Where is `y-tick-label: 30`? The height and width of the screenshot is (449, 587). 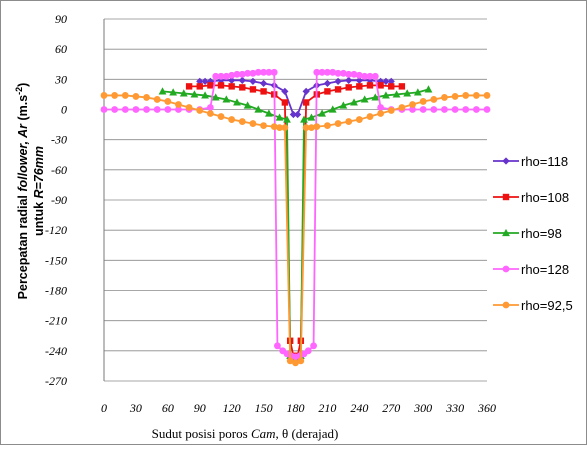
y-tick-label: 30 is located at coordinates (60, 79).